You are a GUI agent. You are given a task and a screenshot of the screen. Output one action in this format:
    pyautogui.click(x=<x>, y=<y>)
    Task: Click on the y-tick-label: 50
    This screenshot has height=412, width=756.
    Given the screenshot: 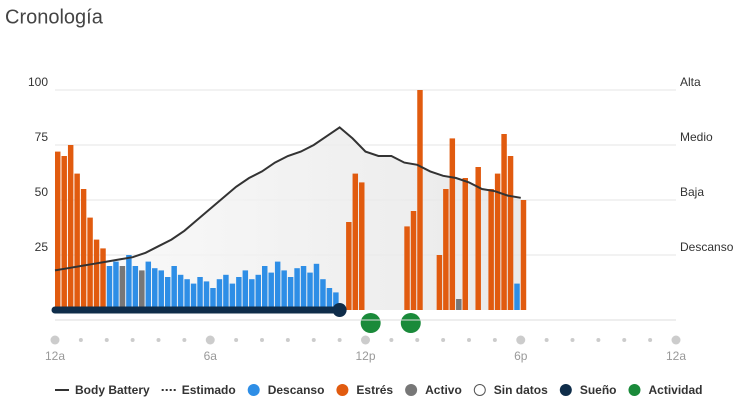 What is the action you would take?
    pyautogui.click(x=42, y=192)
    